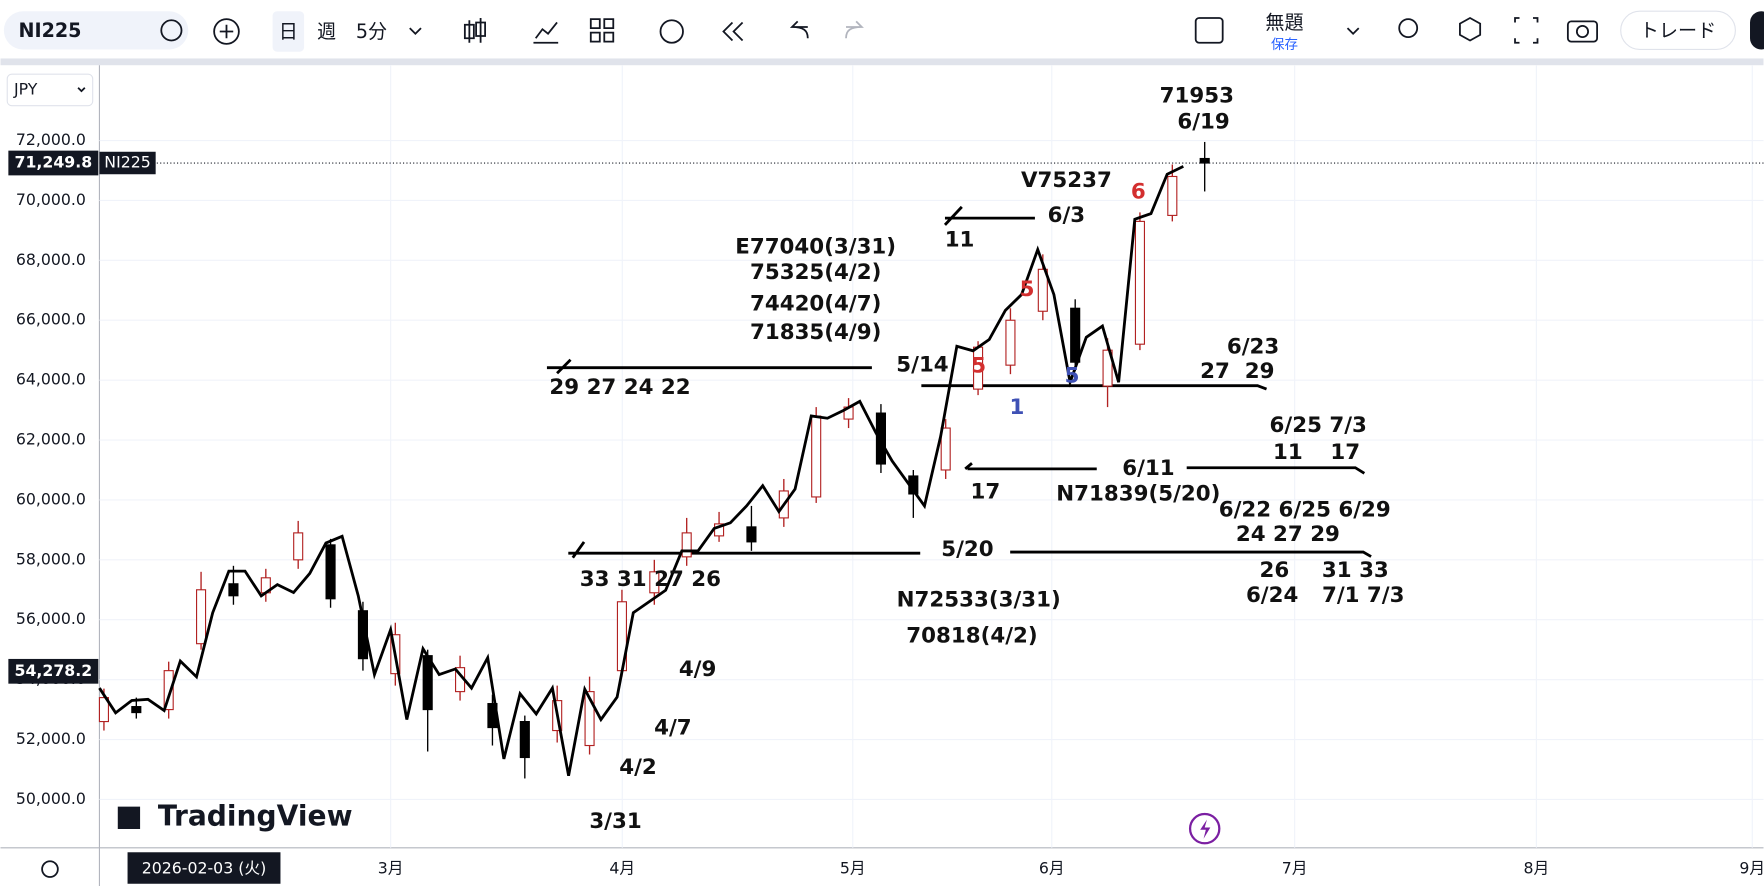 The height and width of the screenshot is (890, 1764). I want to click on indicators-icon, so click(546, 32).